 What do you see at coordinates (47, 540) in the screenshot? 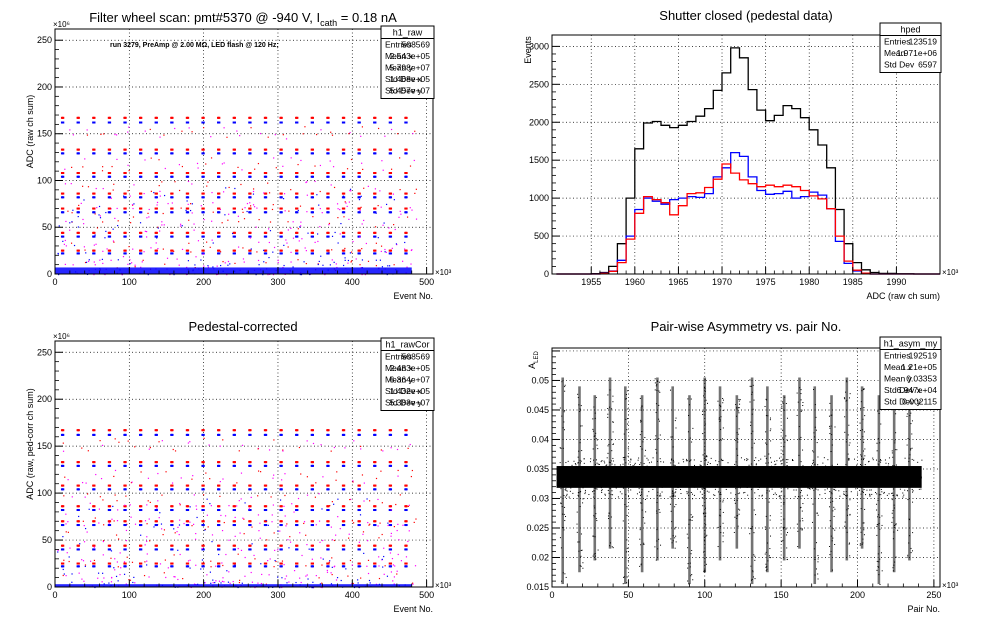
I see `y-tick-label: 50` at bounding box center [47, 540].